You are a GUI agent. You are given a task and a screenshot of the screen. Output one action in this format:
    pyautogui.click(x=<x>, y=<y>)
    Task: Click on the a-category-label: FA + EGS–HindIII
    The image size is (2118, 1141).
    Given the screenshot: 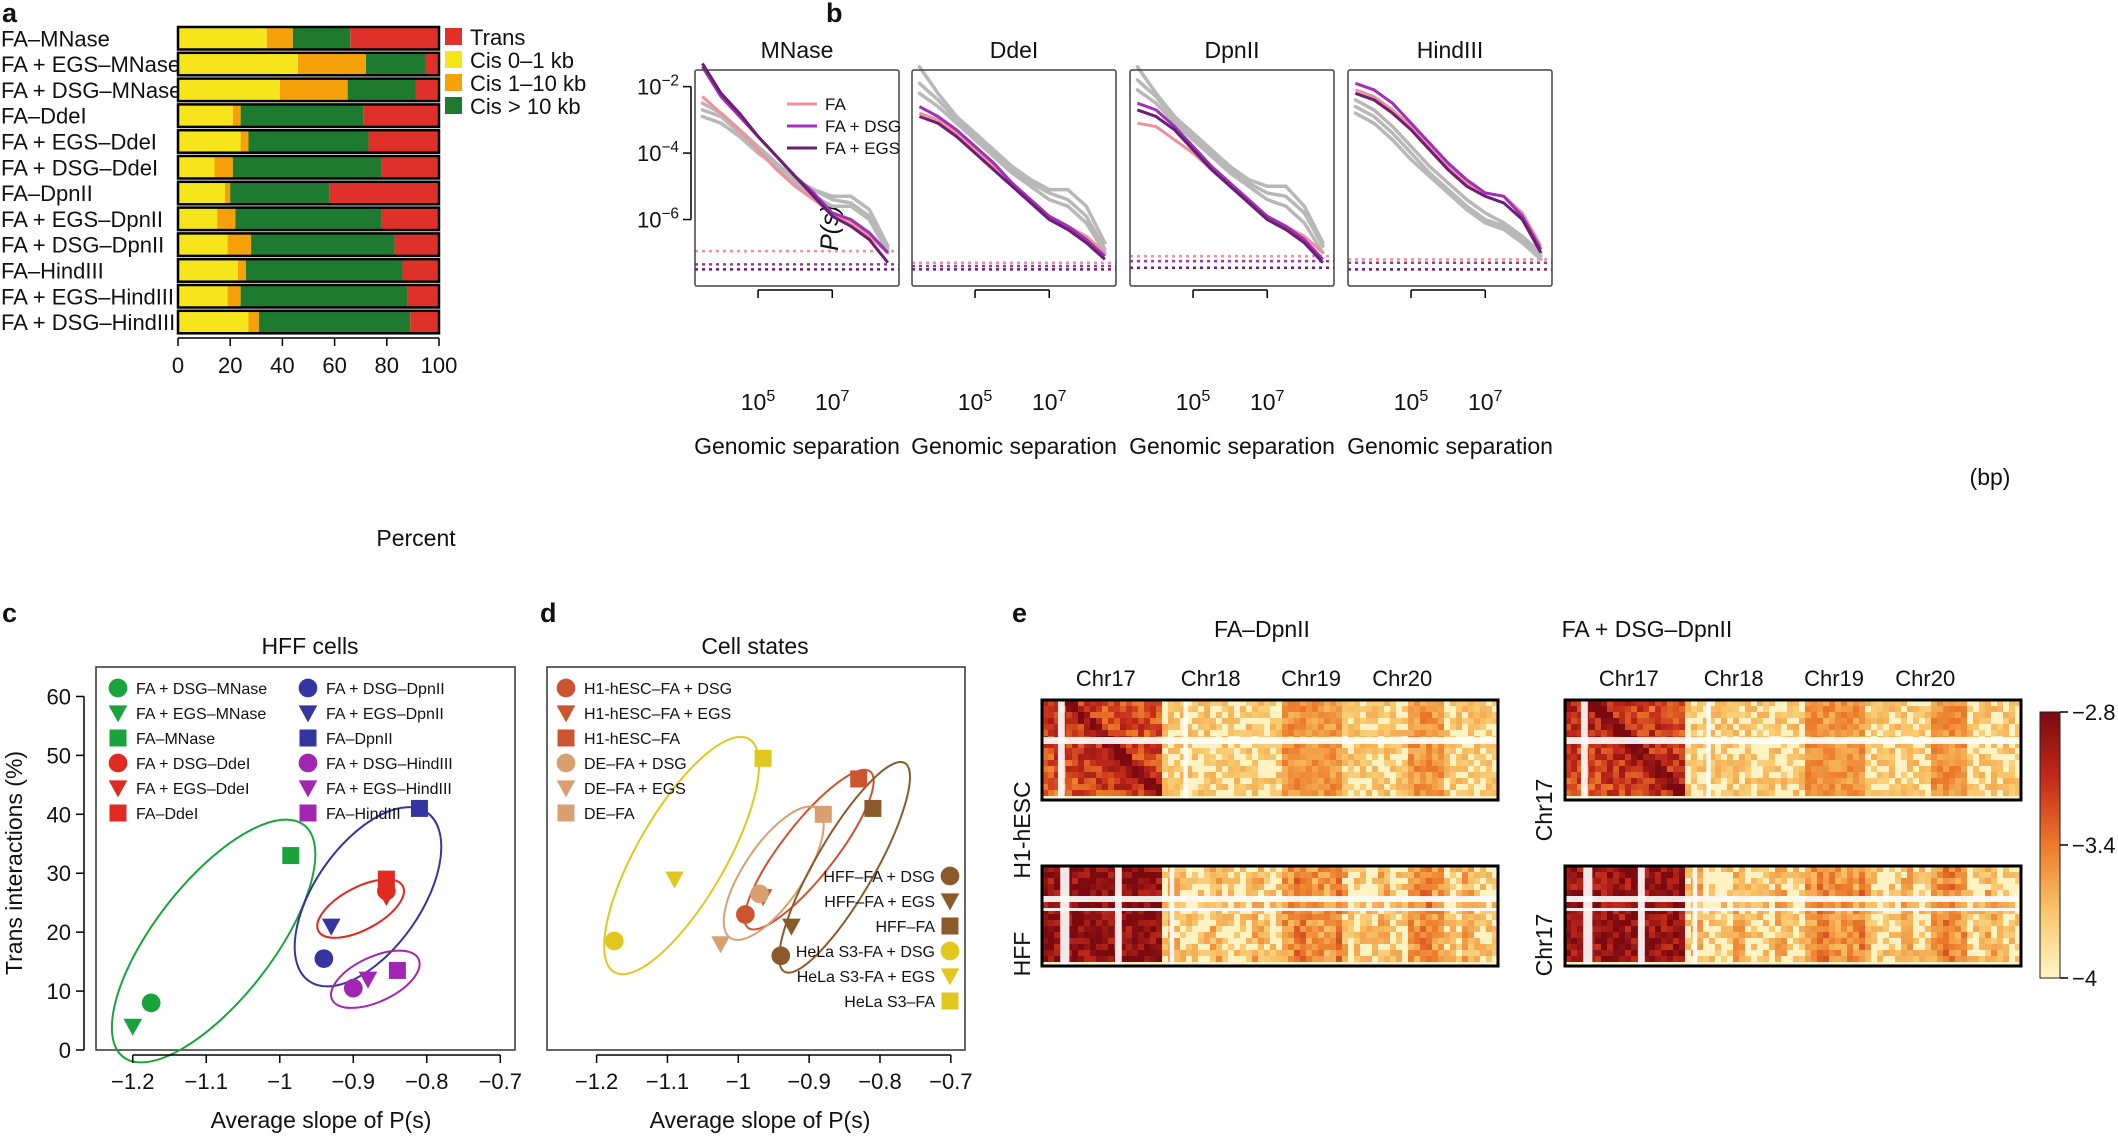 What is the action you would take?
    pyautogui.click(x=87, y=296)
    